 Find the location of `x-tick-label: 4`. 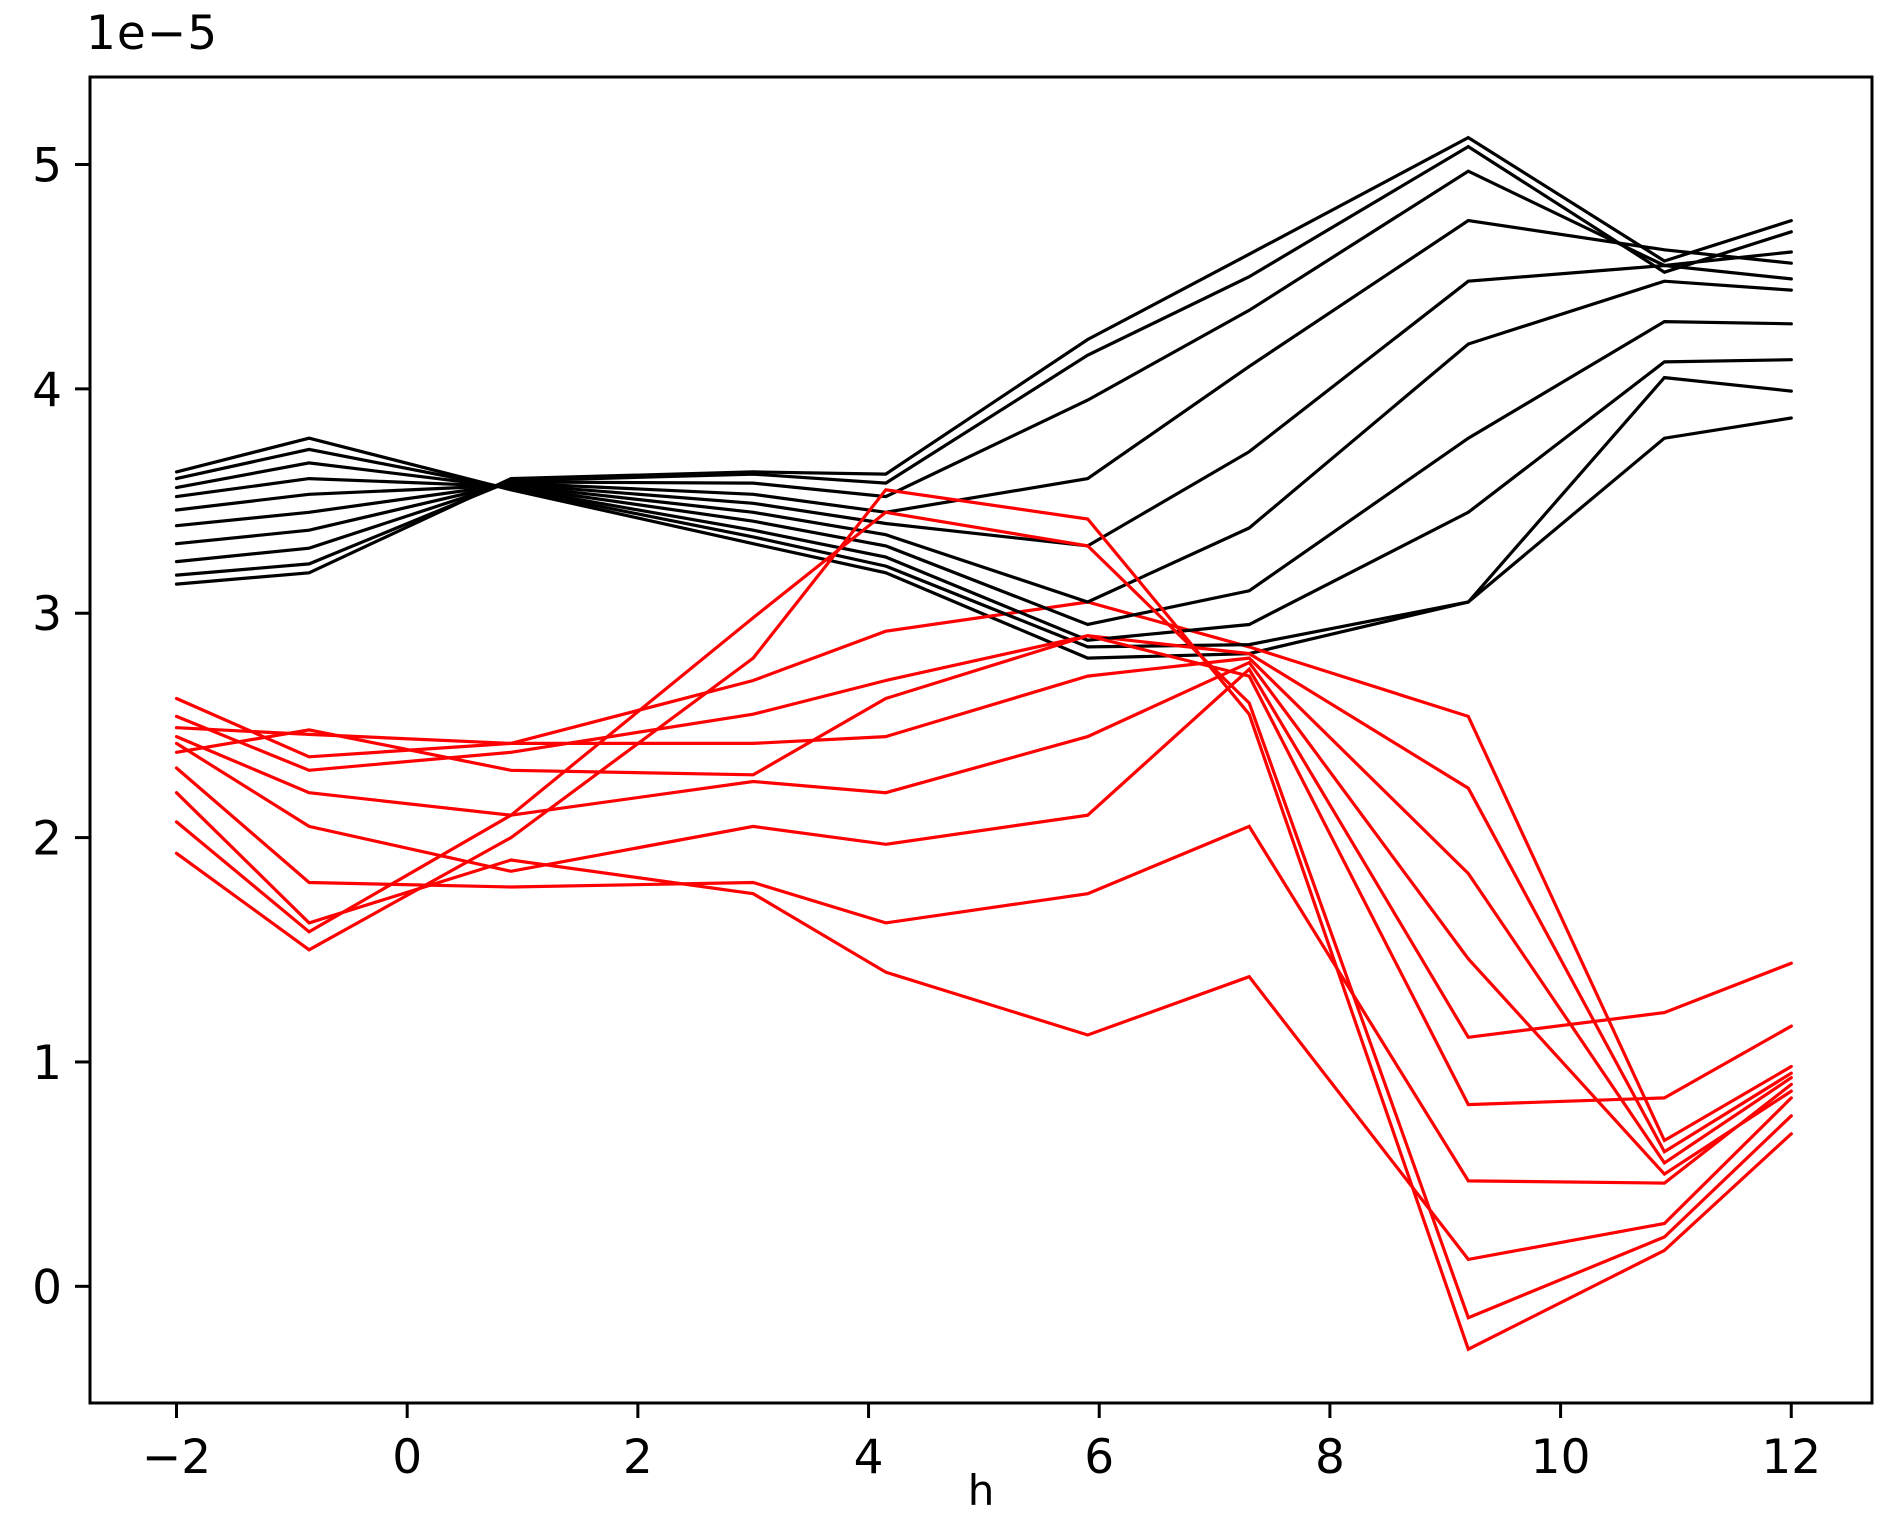

x-tick-label: 4 is located at coordinates (869, 1457).